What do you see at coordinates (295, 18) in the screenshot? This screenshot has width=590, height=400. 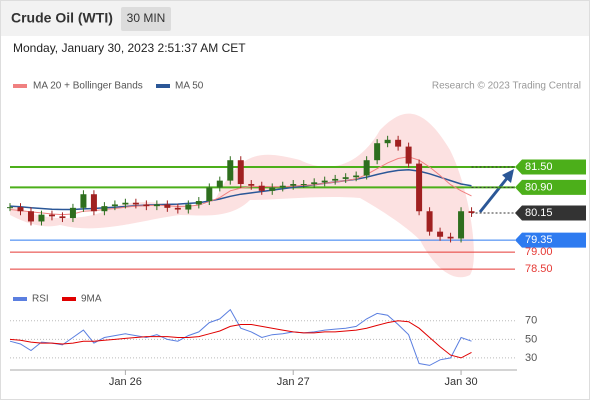 I see `header-bar` at bounding box center [295, 18].